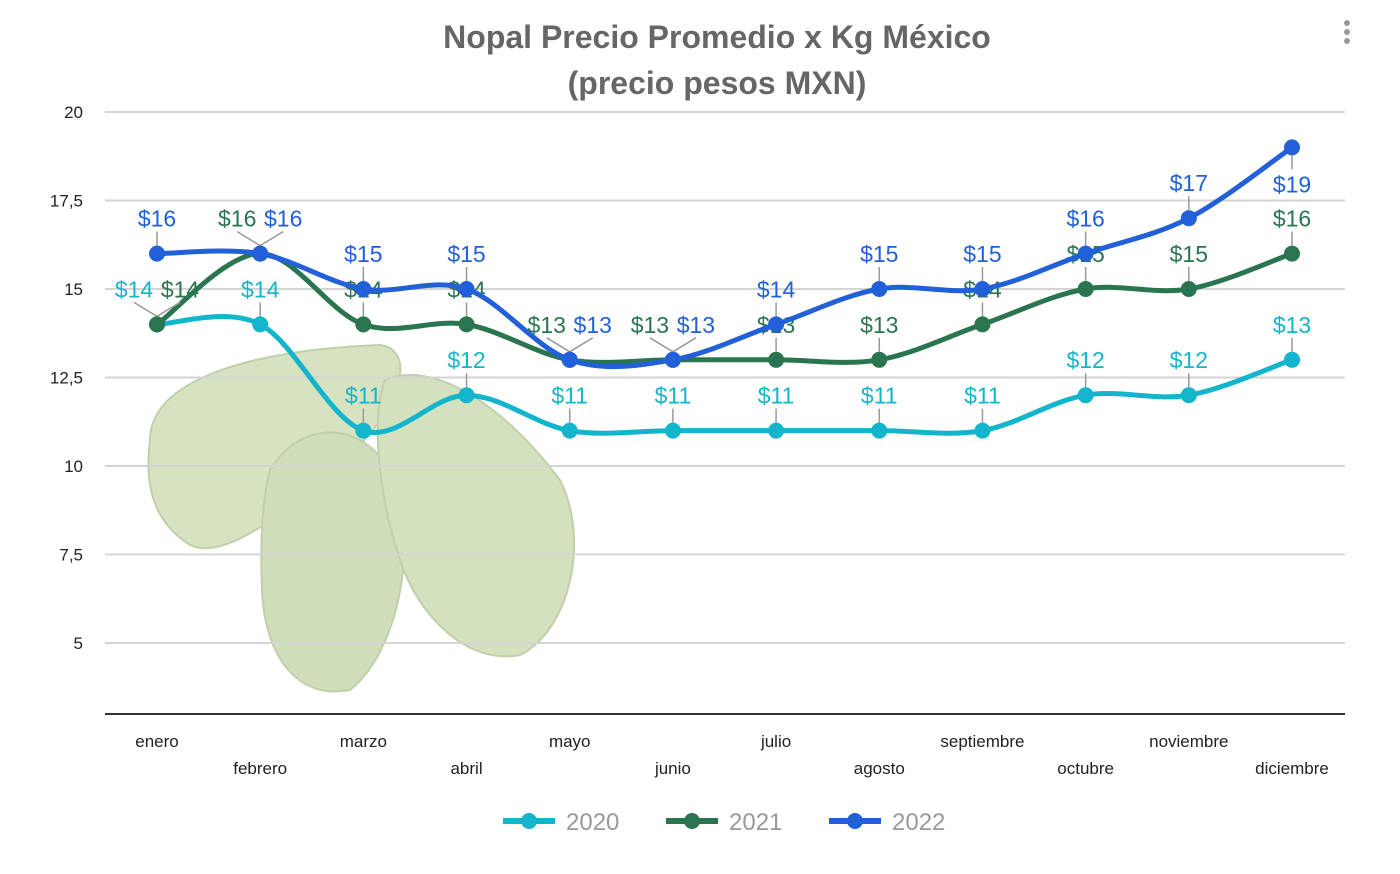 This screenshot has height=874, width=1400. What do you see at coordinates (775, 741) in the screenshot?
I see `x-tick-label: julio` at bounding box center [775, 741].